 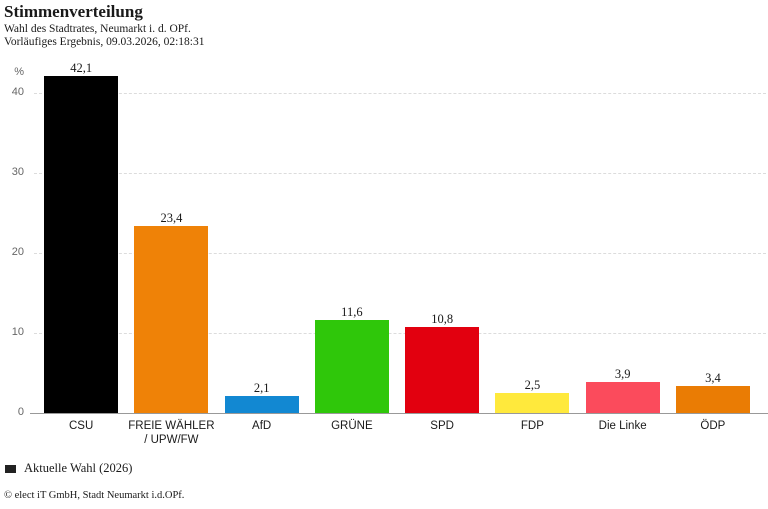 I want to click on y-tick-label-30: 30, so click(x=17, y=172).